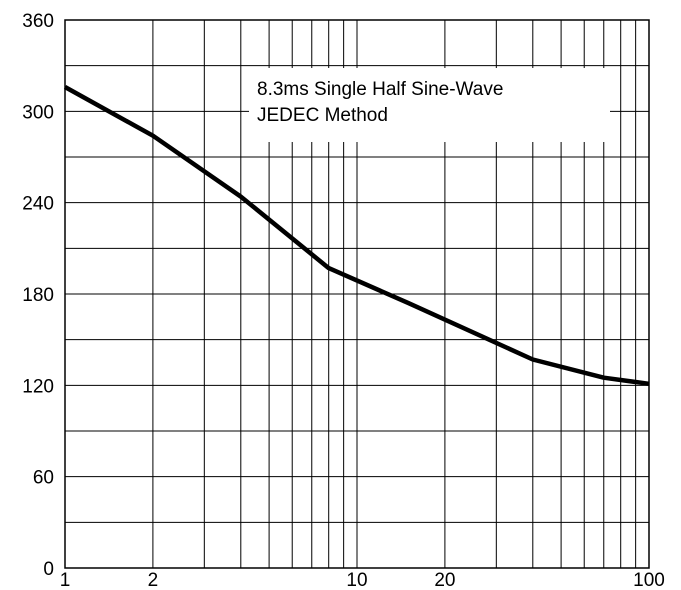 This screenshot has height=590, width=681. I want to click on annotation-background, so click(429, 105).